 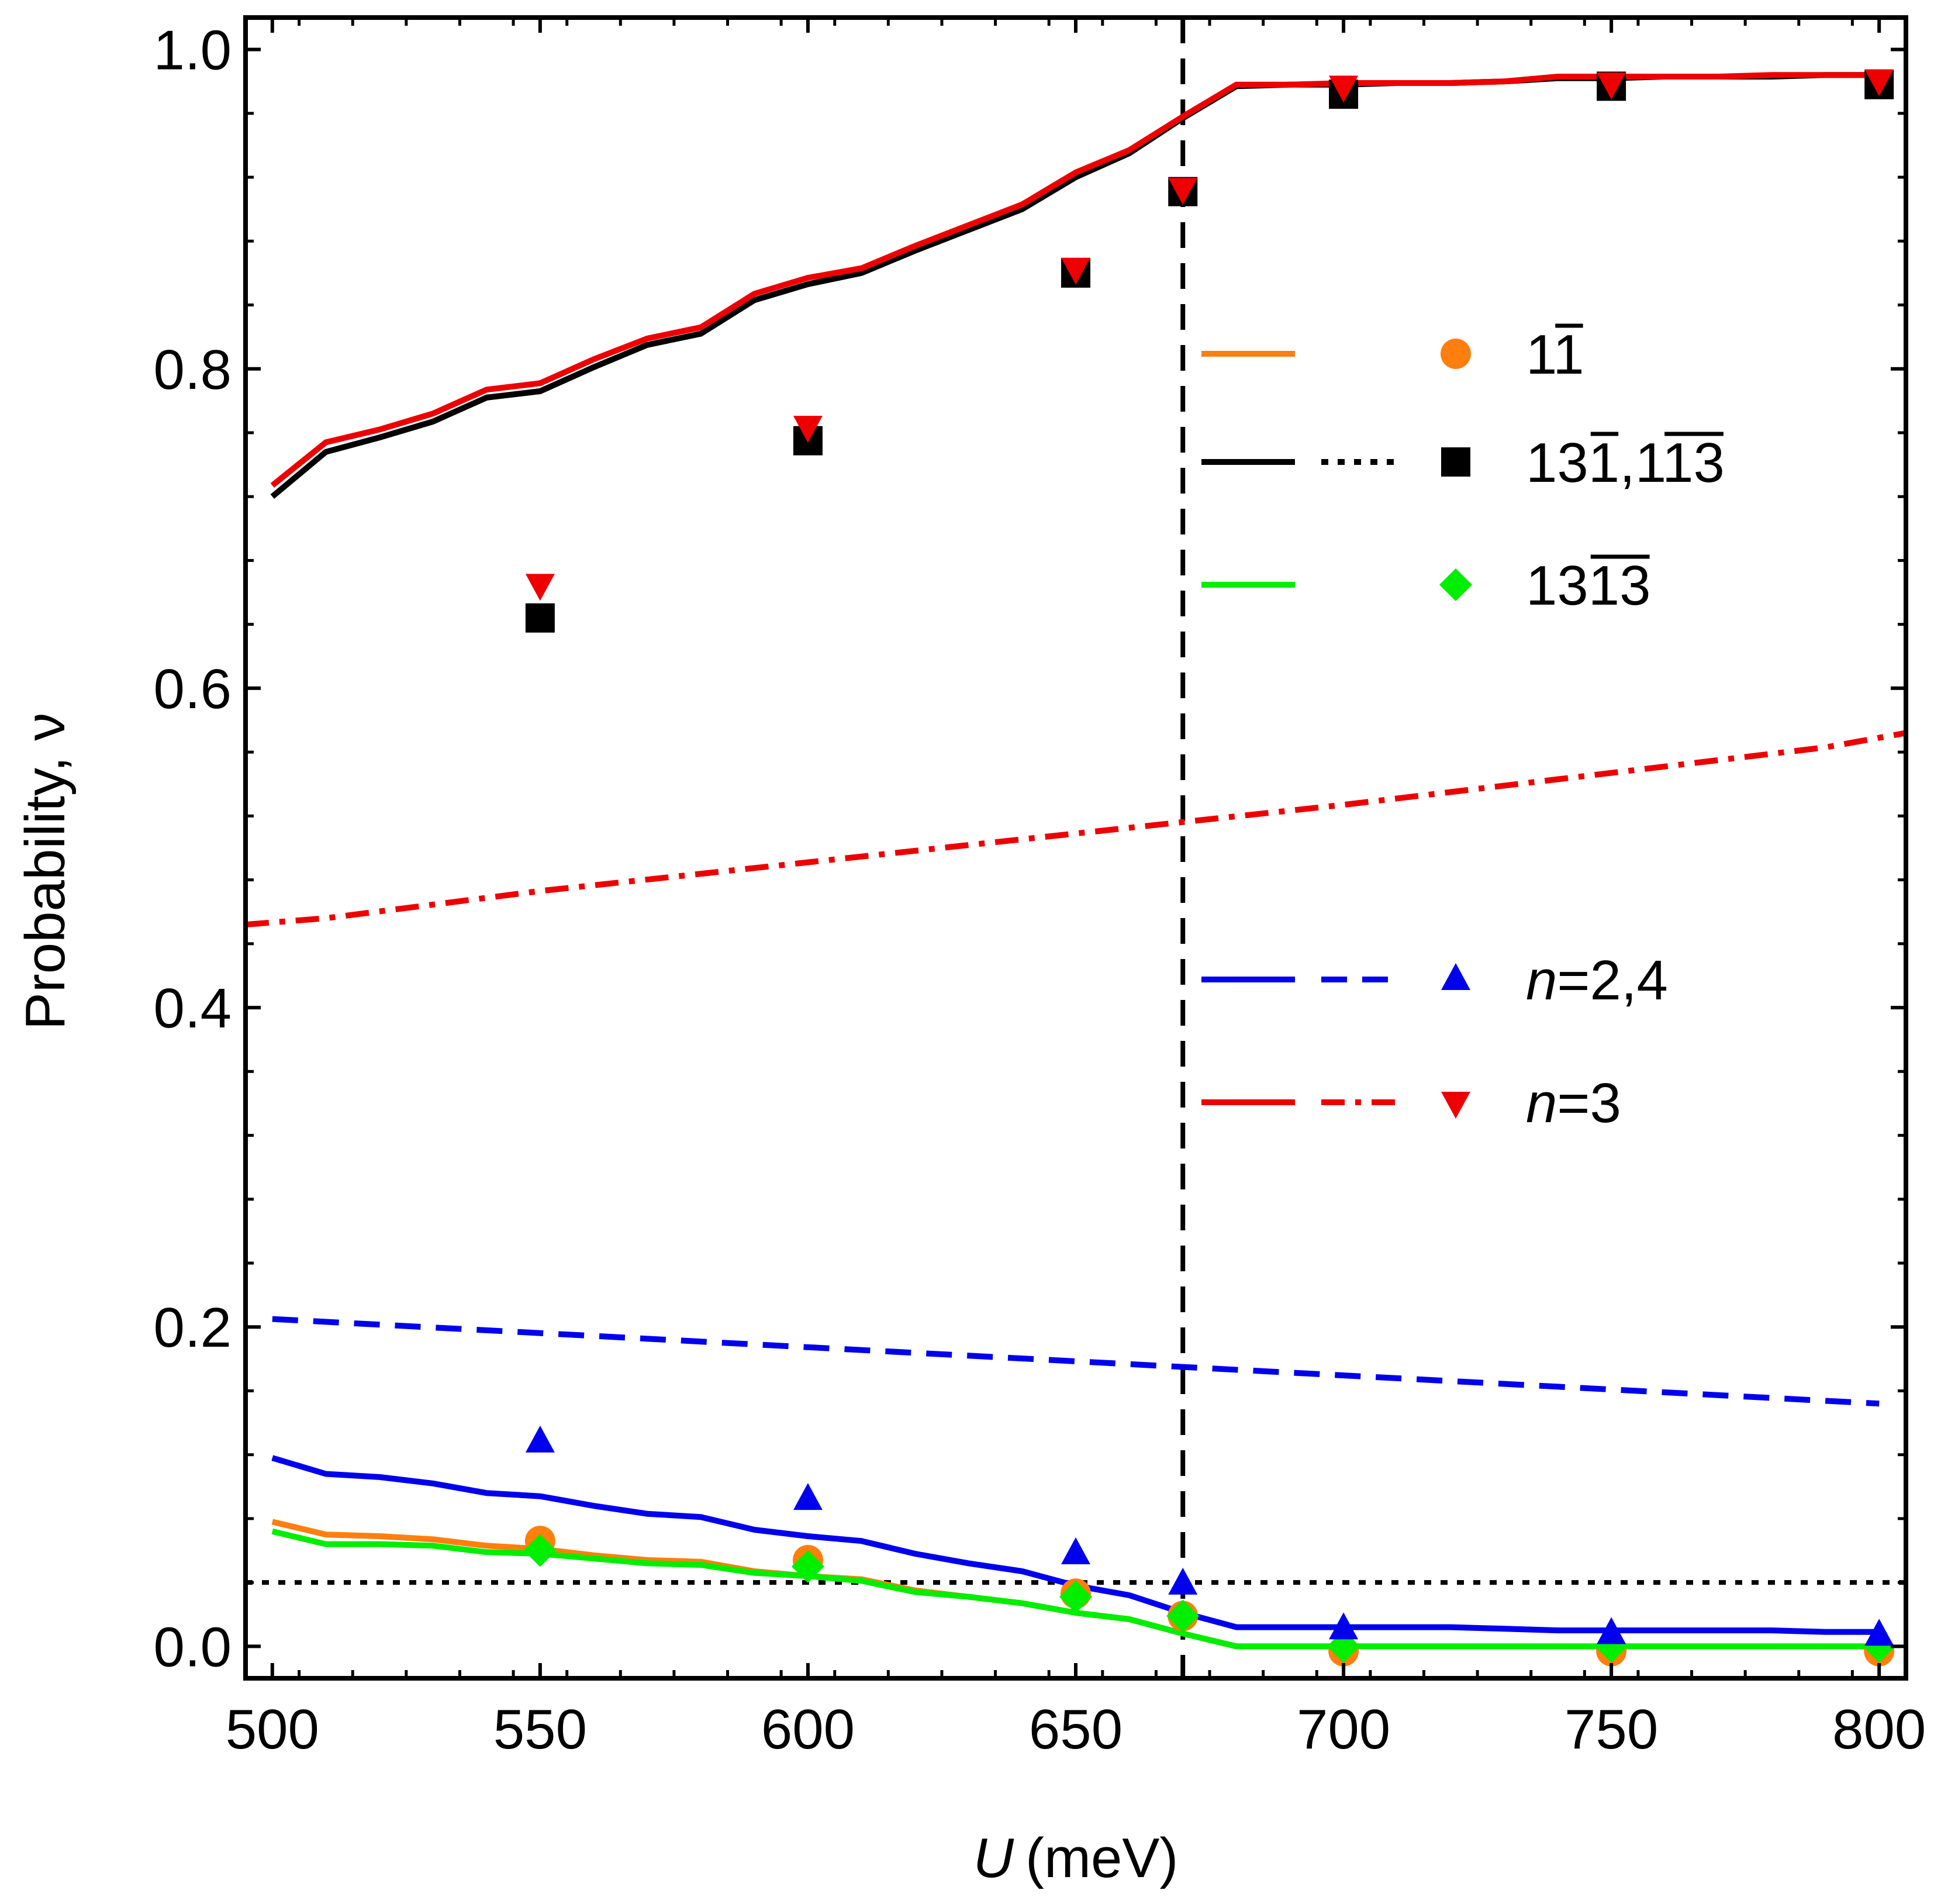 I want to click on legend-label-overline: 13, so click(x=1619, y=585).